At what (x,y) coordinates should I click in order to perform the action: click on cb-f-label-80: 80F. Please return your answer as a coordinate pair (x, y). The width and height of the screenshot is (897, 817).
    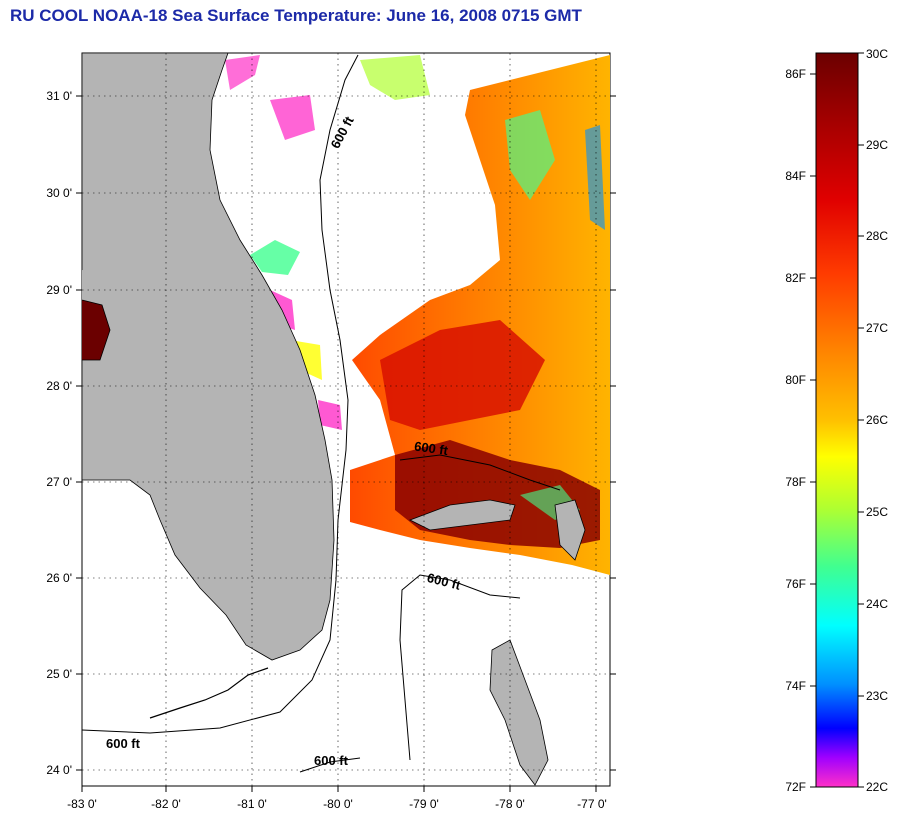
    Looking at the image, I should click on (795, 380).